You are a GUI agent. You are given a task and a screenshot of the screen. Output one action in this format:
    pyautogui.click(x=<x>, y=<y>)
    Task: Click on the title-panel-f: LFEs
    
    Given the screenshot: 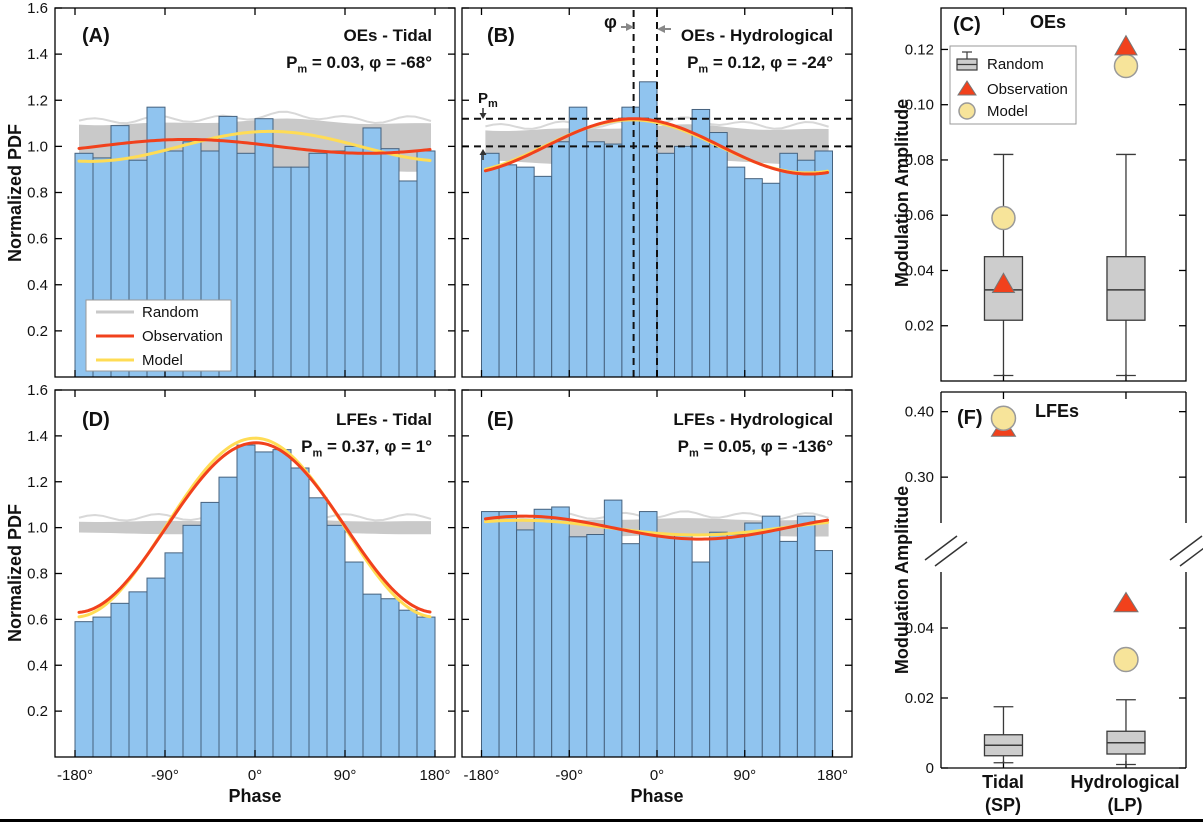 What is the action you would take?
    pyautogui.click(x=1057, y=411)
    